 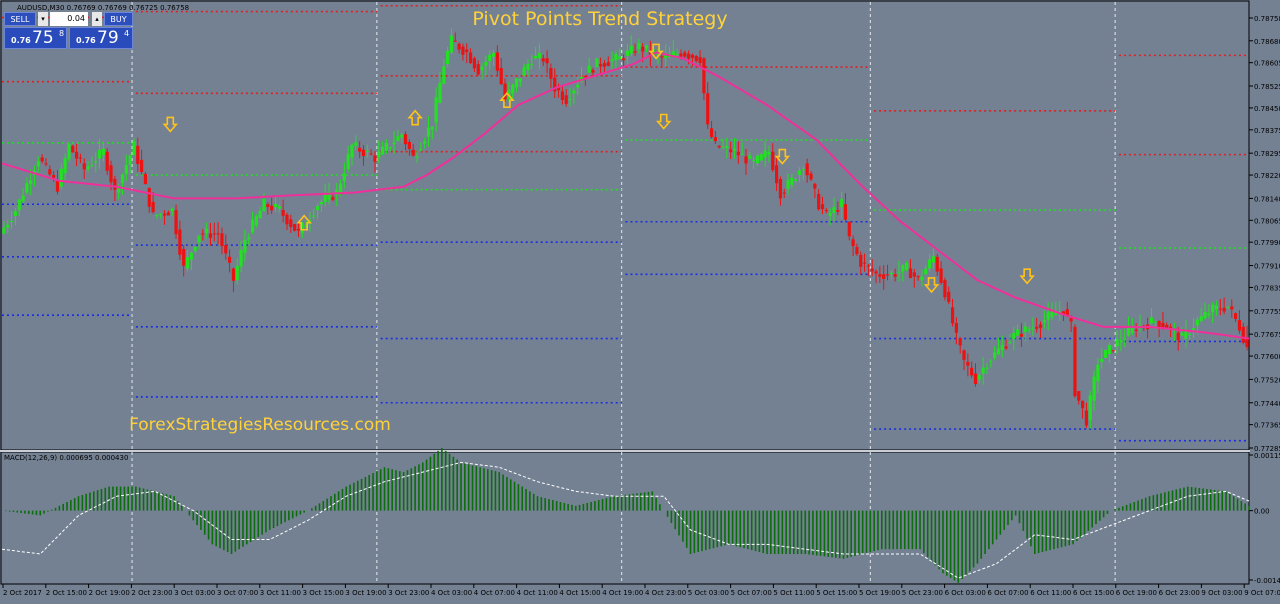 What do you see at coordinates (599, 19) in the screenshot?
I see `chart-title: Pivot Points Trend Strategy` at bounding box center [599, 19].